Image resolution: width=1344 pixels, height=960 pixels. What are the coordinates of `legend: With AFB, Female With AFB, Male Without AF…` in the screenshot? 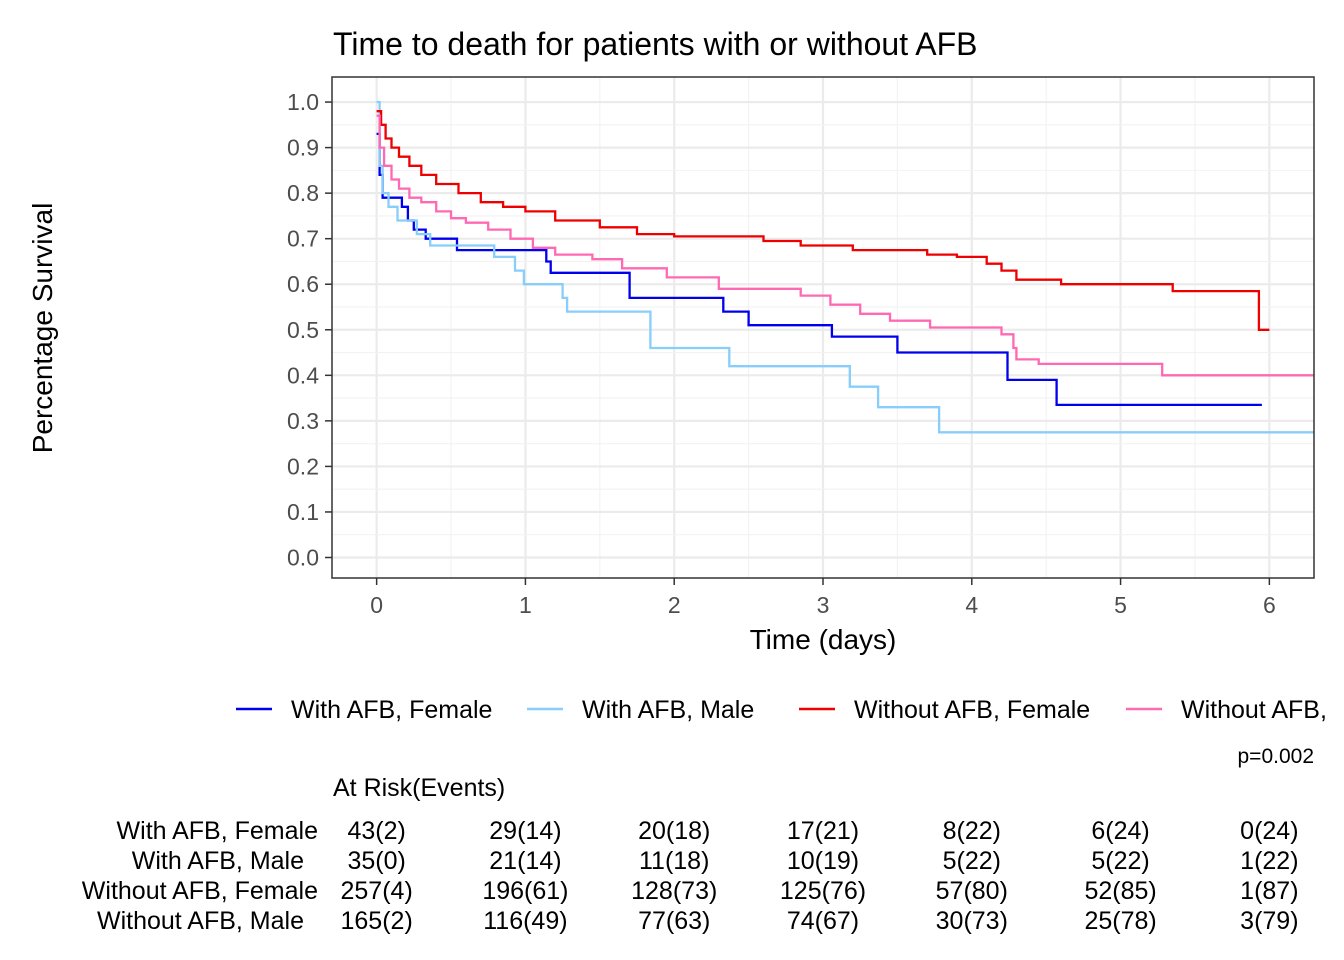 It's located at (781, 710).